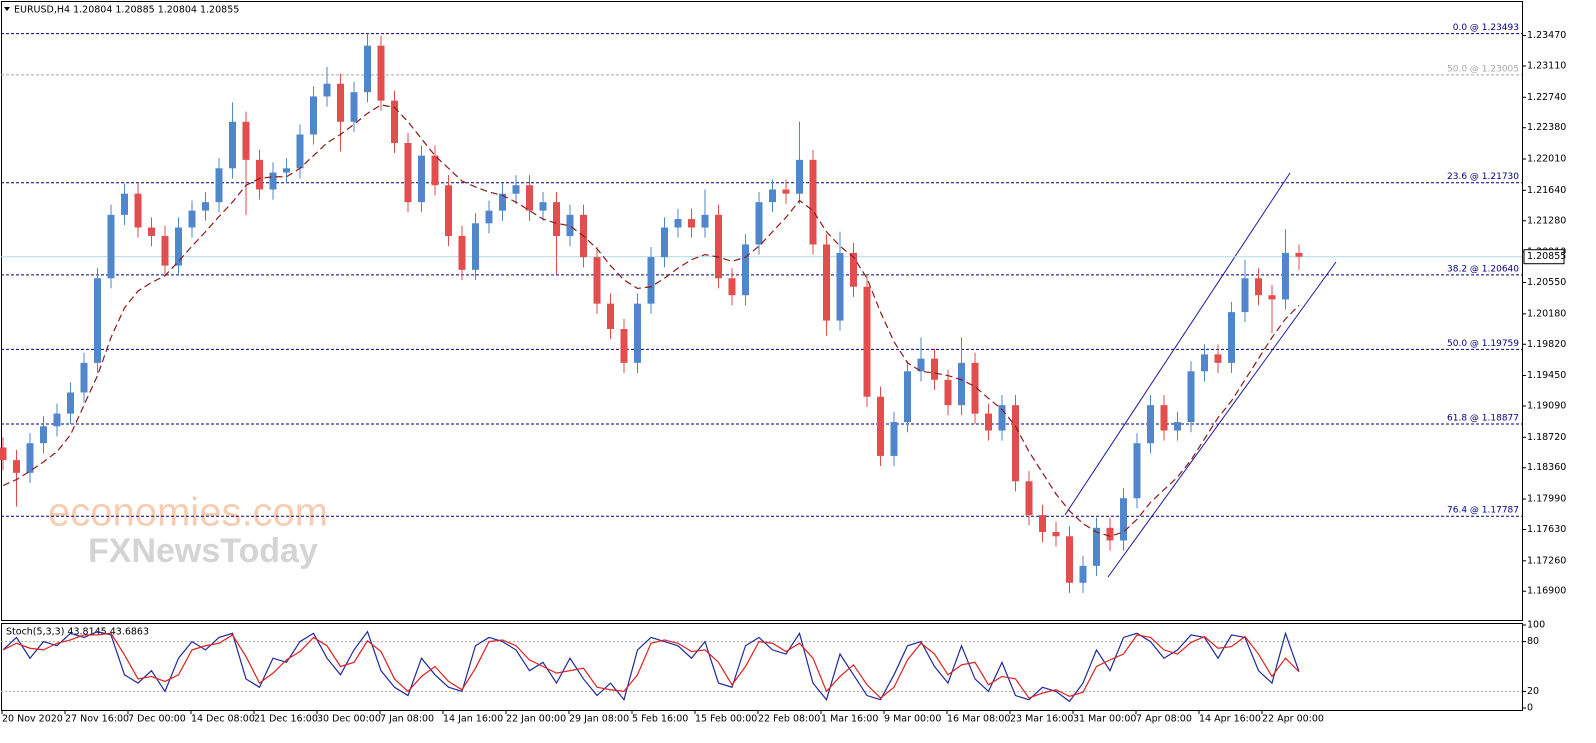  I want to click on y-tick-label: 1.23470, so click(1546, 35).